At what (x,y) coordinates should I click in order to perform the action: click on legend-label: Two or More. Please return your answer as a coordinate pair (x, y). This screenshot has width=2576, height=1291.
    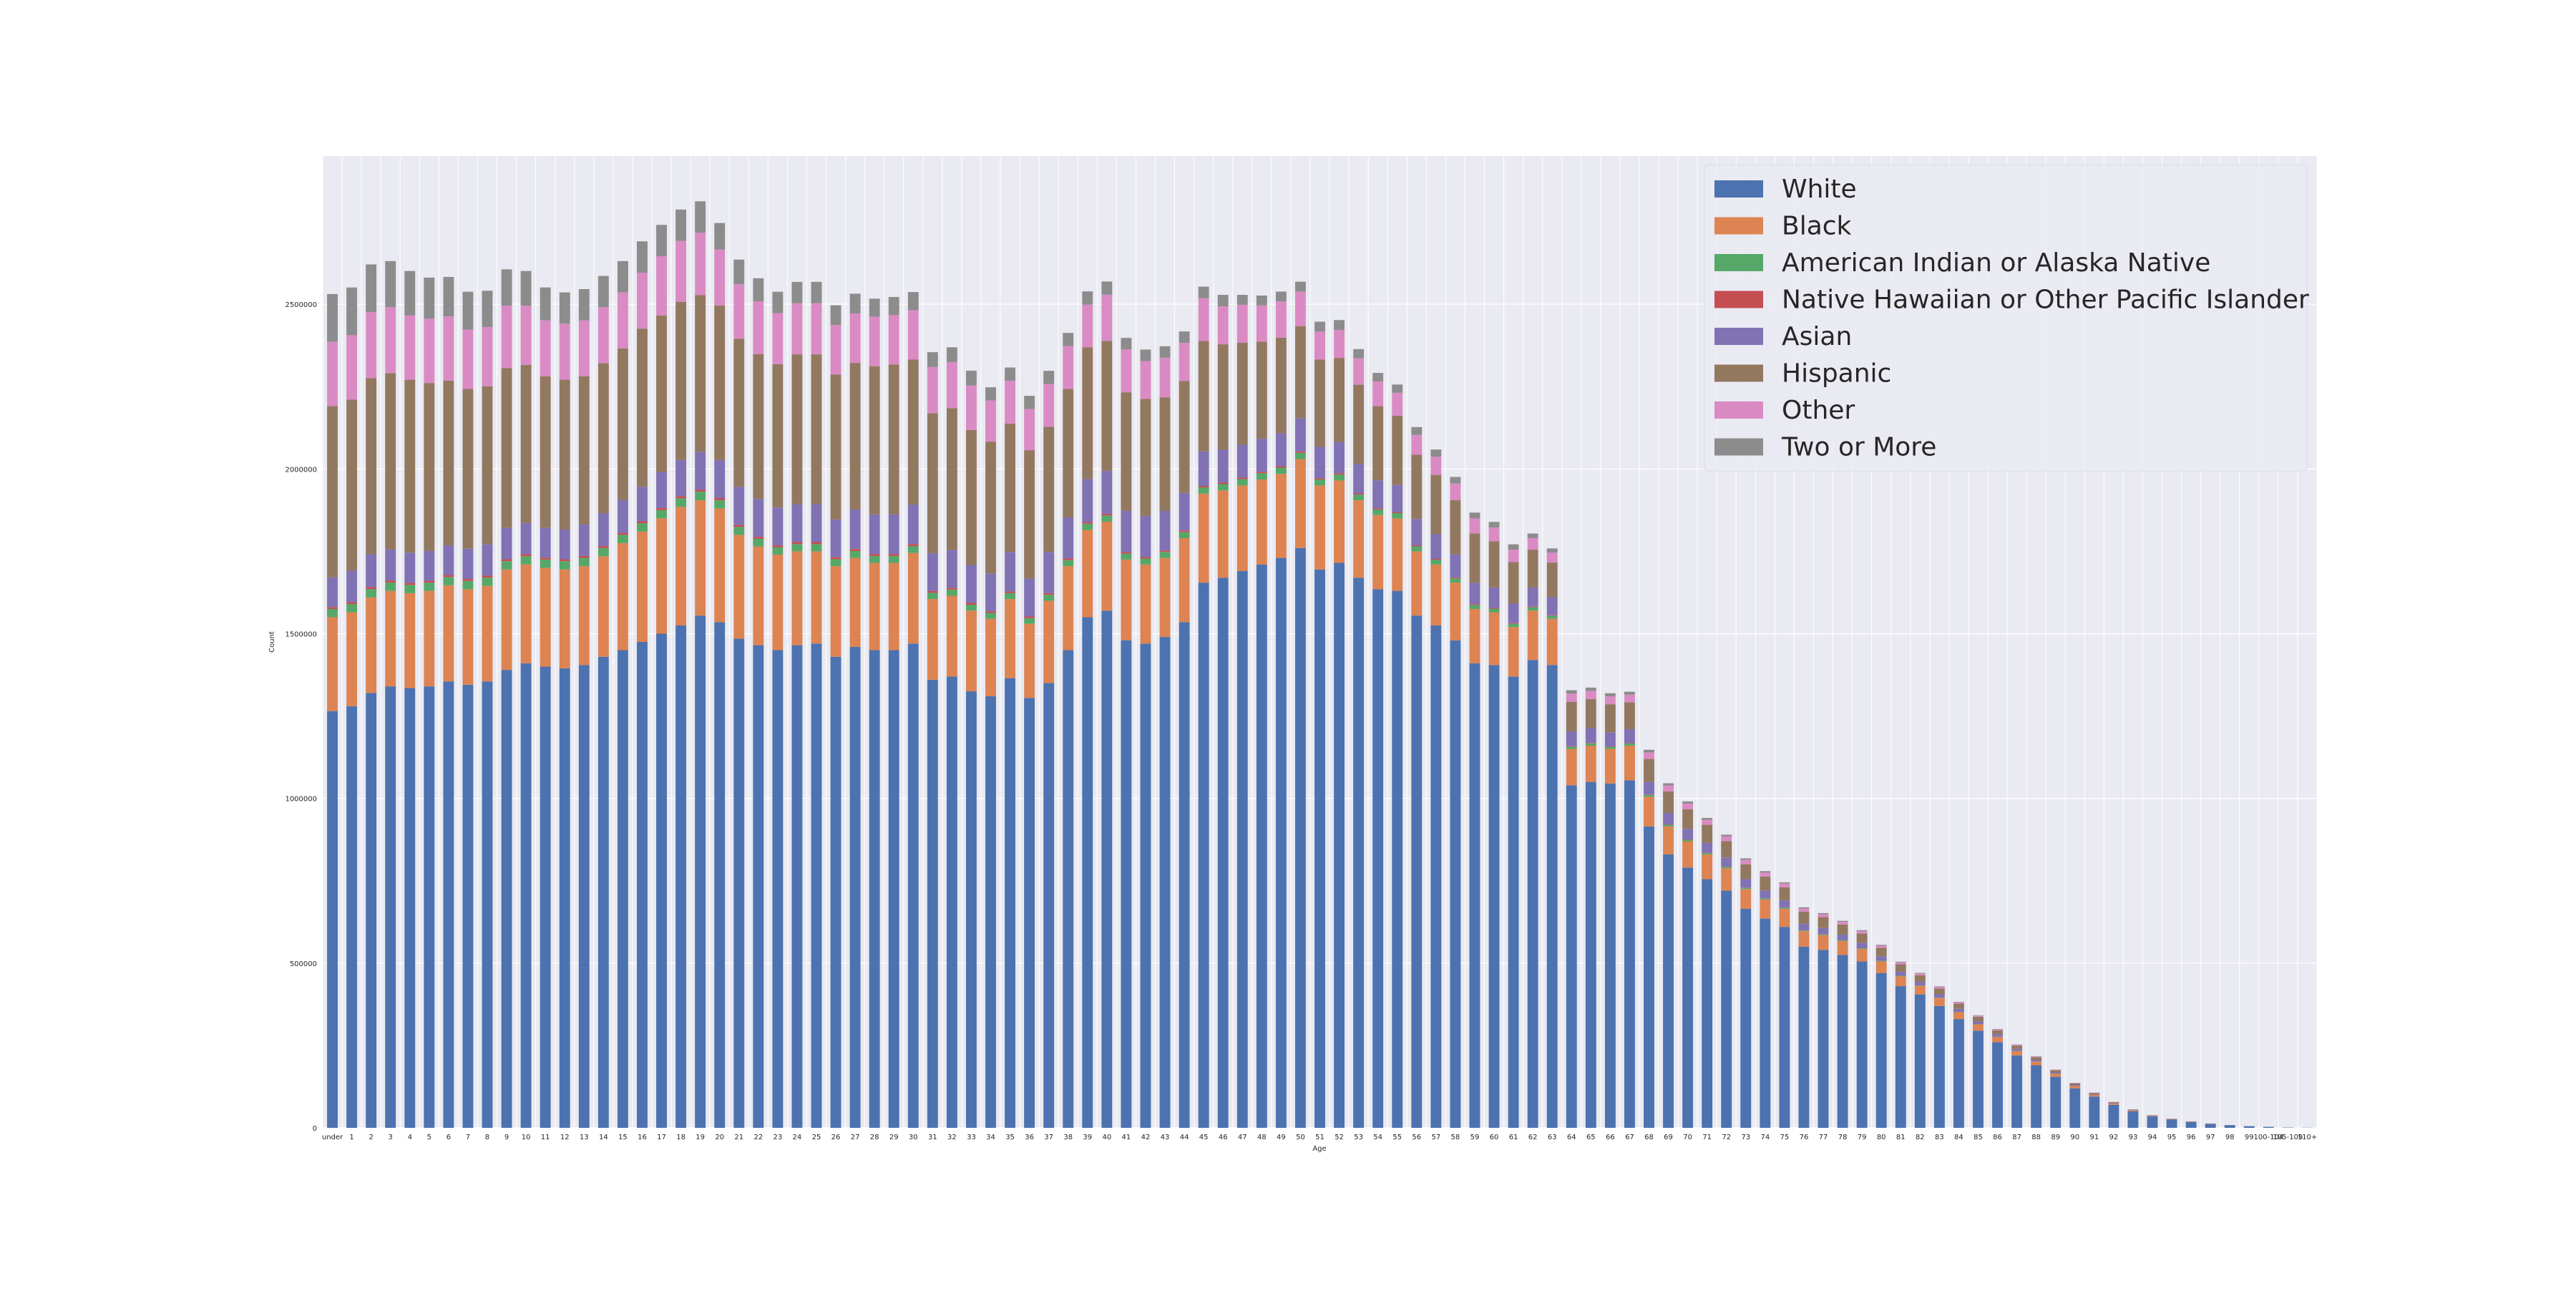
    Looking at the image, I should click on (1858, 447).